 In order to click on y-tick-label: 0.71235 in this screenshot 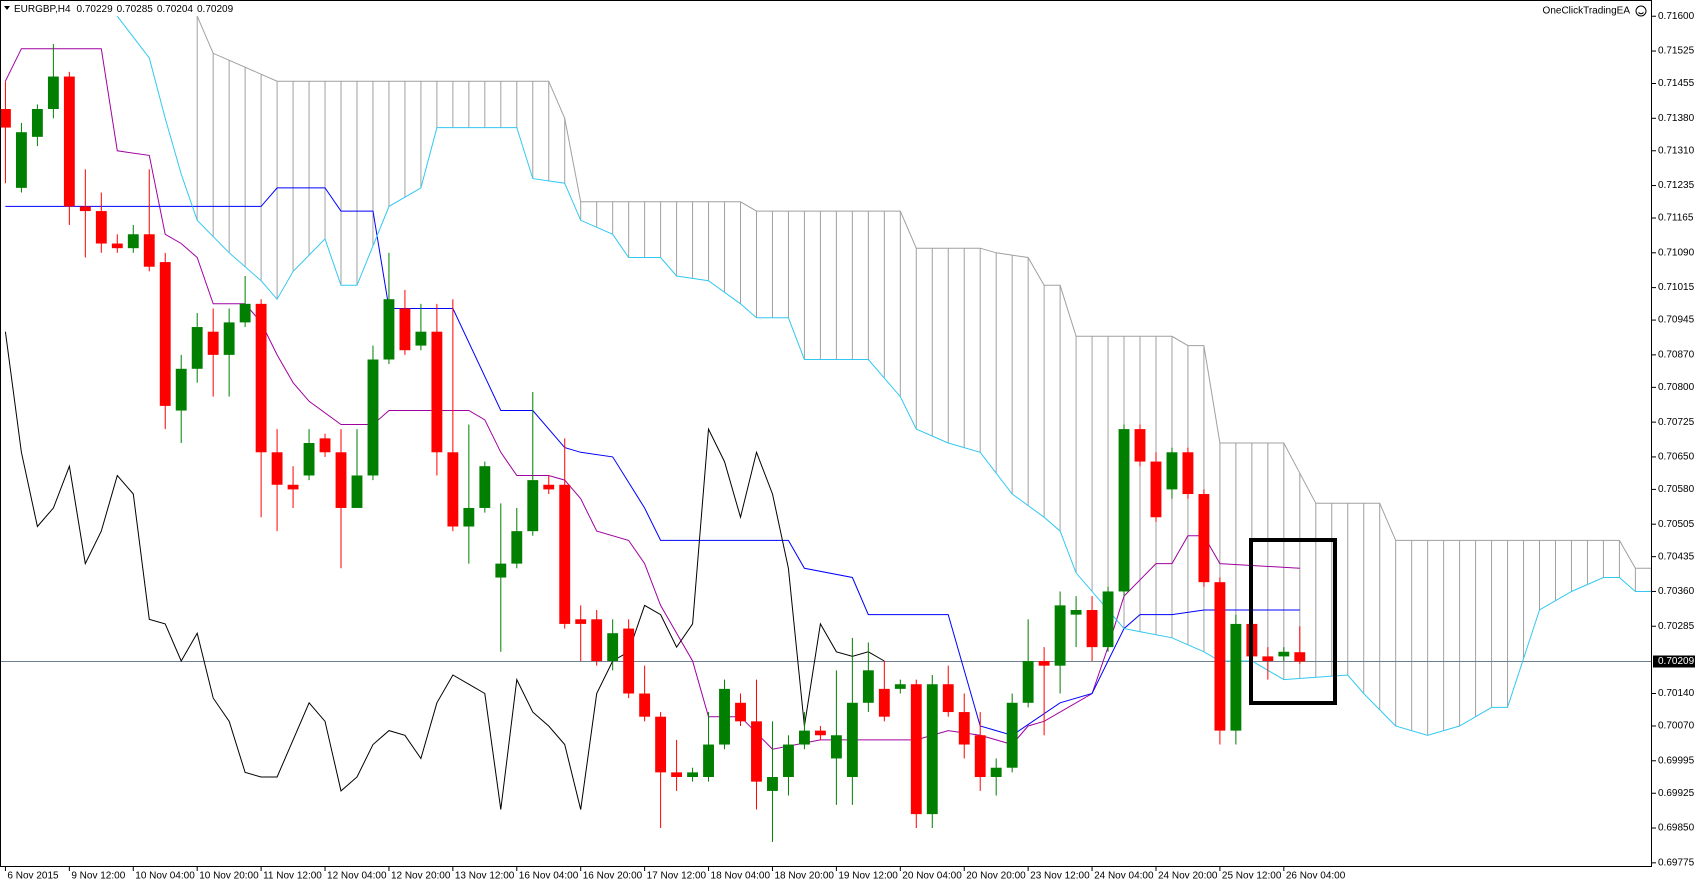, I will do `click(1676, 185)`.